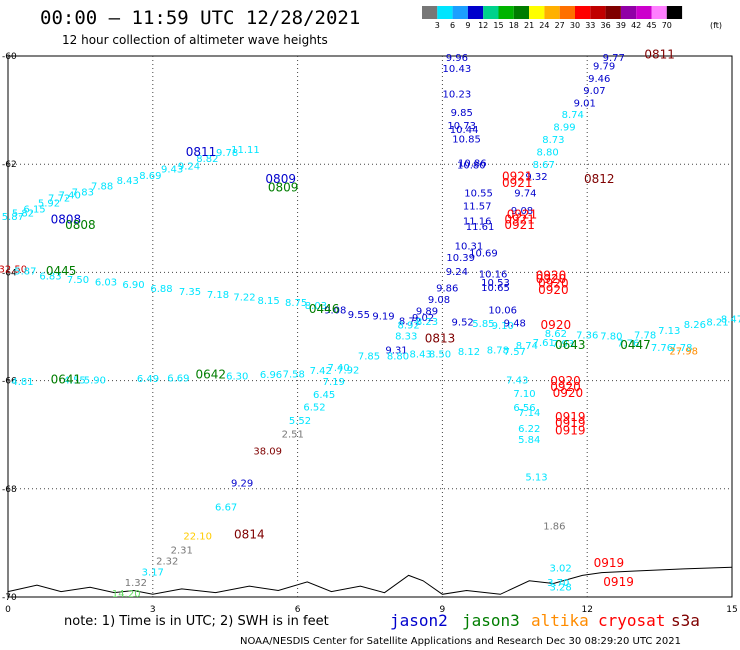  Describe the element at coordinates (457, 58) in the screenshot. I see `wave-height-label: 9.96` at that location.